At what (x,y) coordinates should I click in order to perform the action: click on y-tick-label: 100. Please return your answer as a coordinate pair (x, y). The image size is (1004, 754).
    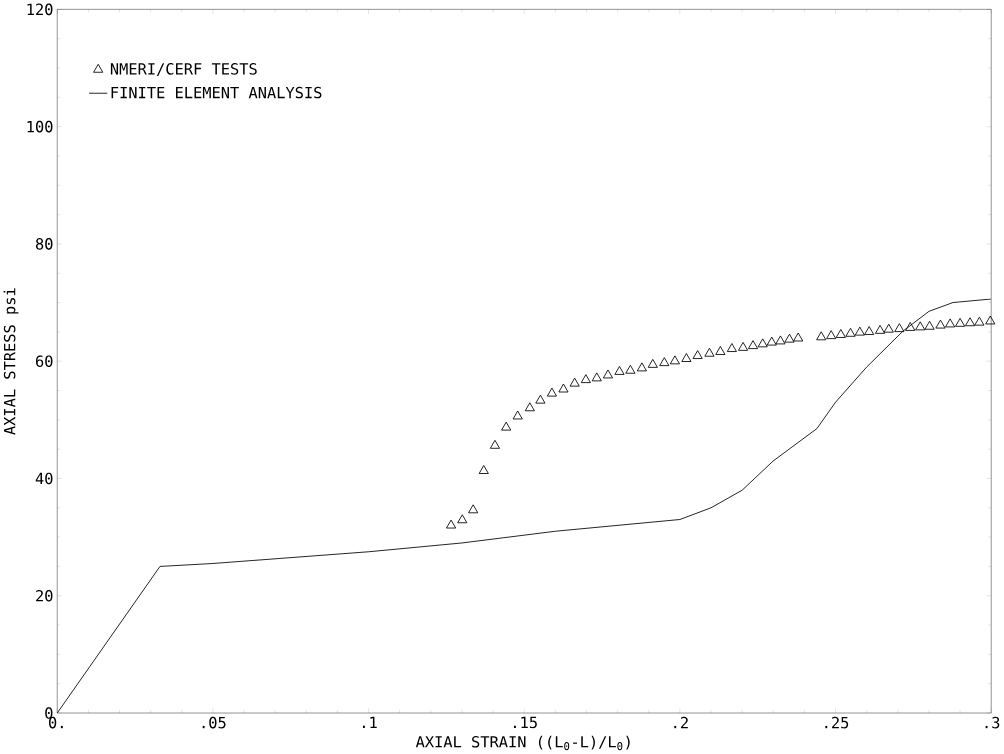
    Looking at the image, I should click on (40, 126).